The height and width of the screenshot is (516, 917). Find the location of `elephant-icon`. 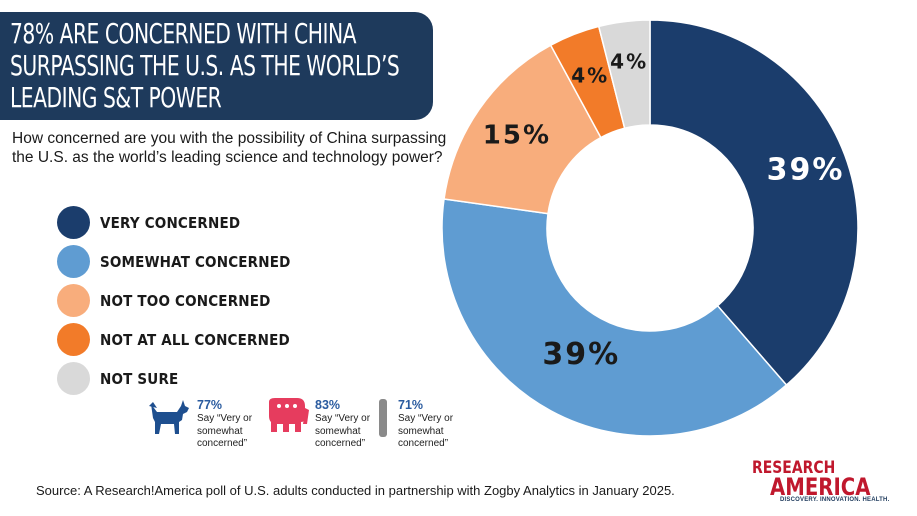

elephant-icon is located at coordinates (289, 415).